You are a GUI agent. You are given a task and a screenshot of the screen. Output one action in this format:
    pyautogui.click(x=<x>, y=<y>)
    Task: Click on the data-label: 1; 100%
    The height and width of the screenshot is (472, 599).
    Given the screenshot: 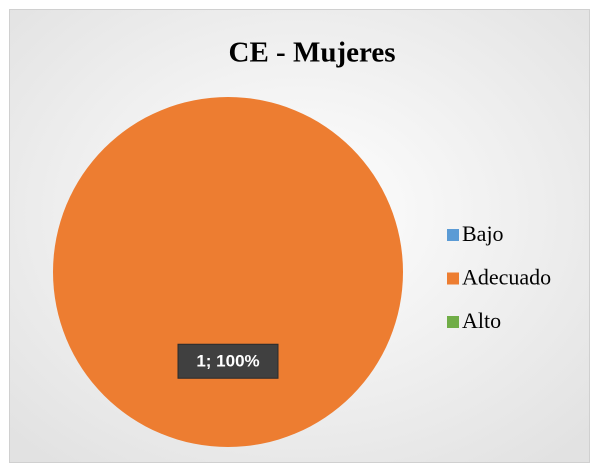 What is the action you would take?
    pyautogui.click(x=227, y=361)
    